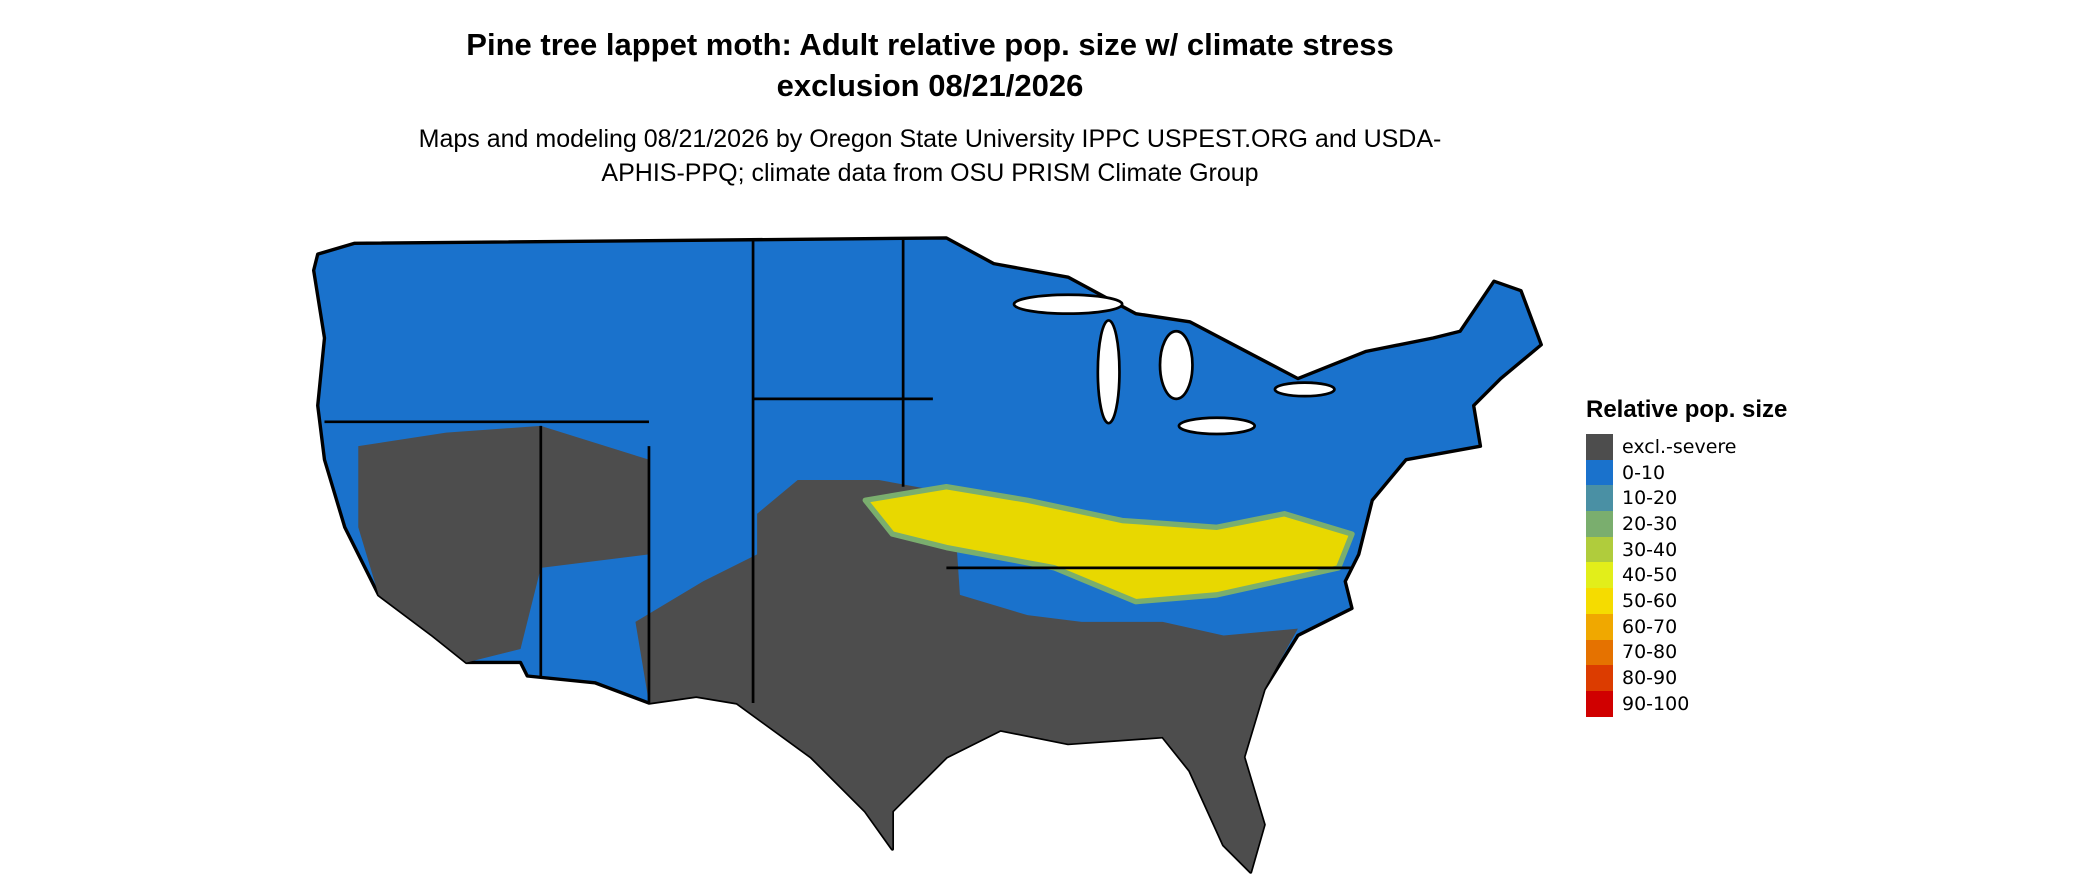 This screenshot has width=2100, height=892. Describe the element at coordinates (1650, 600) in the screenshot. I see `legend-label: 50-60` at that location.